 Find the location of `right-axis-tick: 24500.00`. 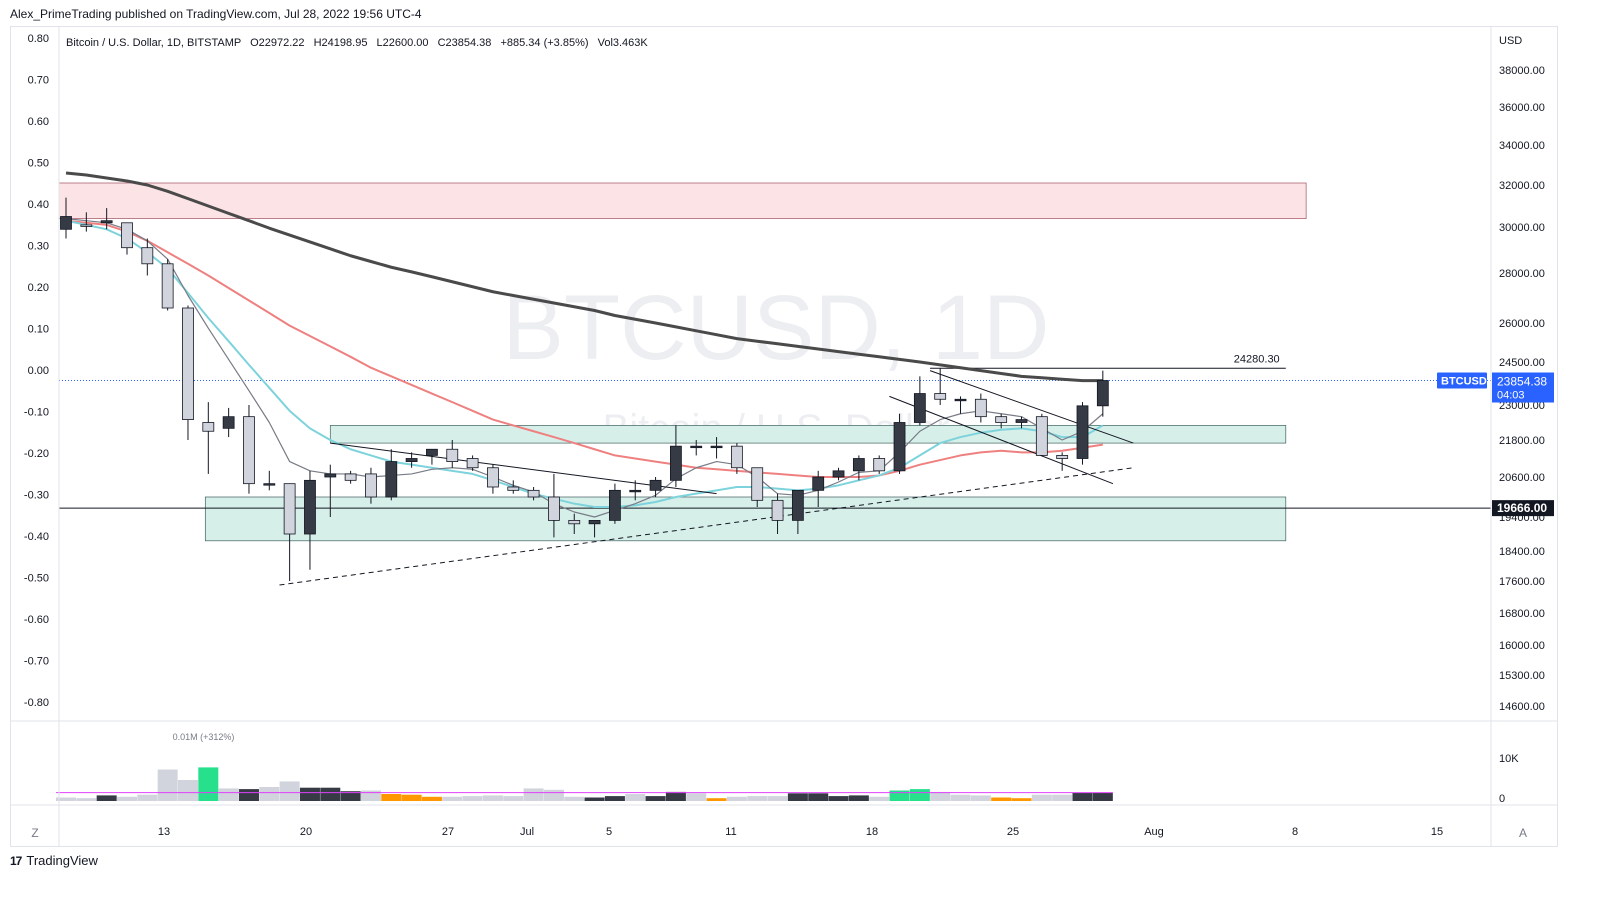

right-axis-tick: 24500.00 is located at coordinates (1522, 363).